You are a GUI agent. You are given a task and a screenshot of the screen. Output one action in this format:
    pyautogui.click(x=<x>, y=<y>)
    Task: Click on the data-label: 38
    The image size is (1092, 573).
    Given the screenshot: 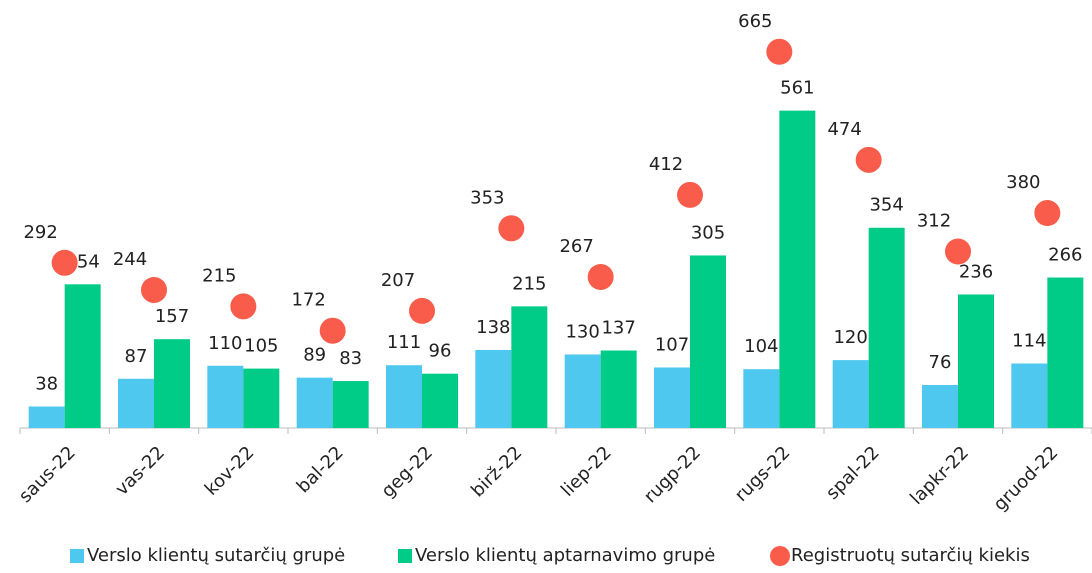 What is the action you would take?
    pyautogui.click(x=46, y=384)
    